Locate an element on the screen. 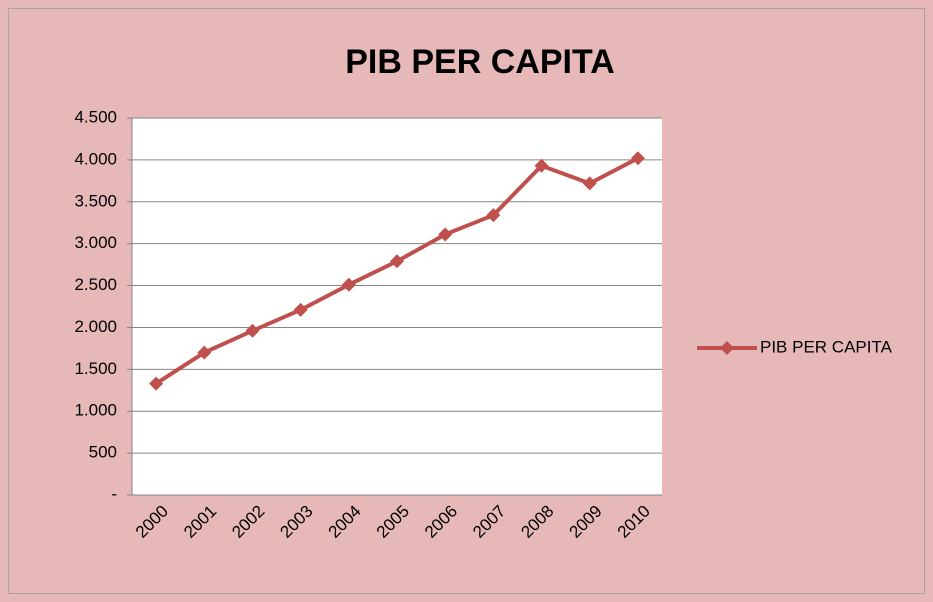 This screenshot has height=602, width=933. y-tick-label: 4.500 is located at coordinates (95, 116).